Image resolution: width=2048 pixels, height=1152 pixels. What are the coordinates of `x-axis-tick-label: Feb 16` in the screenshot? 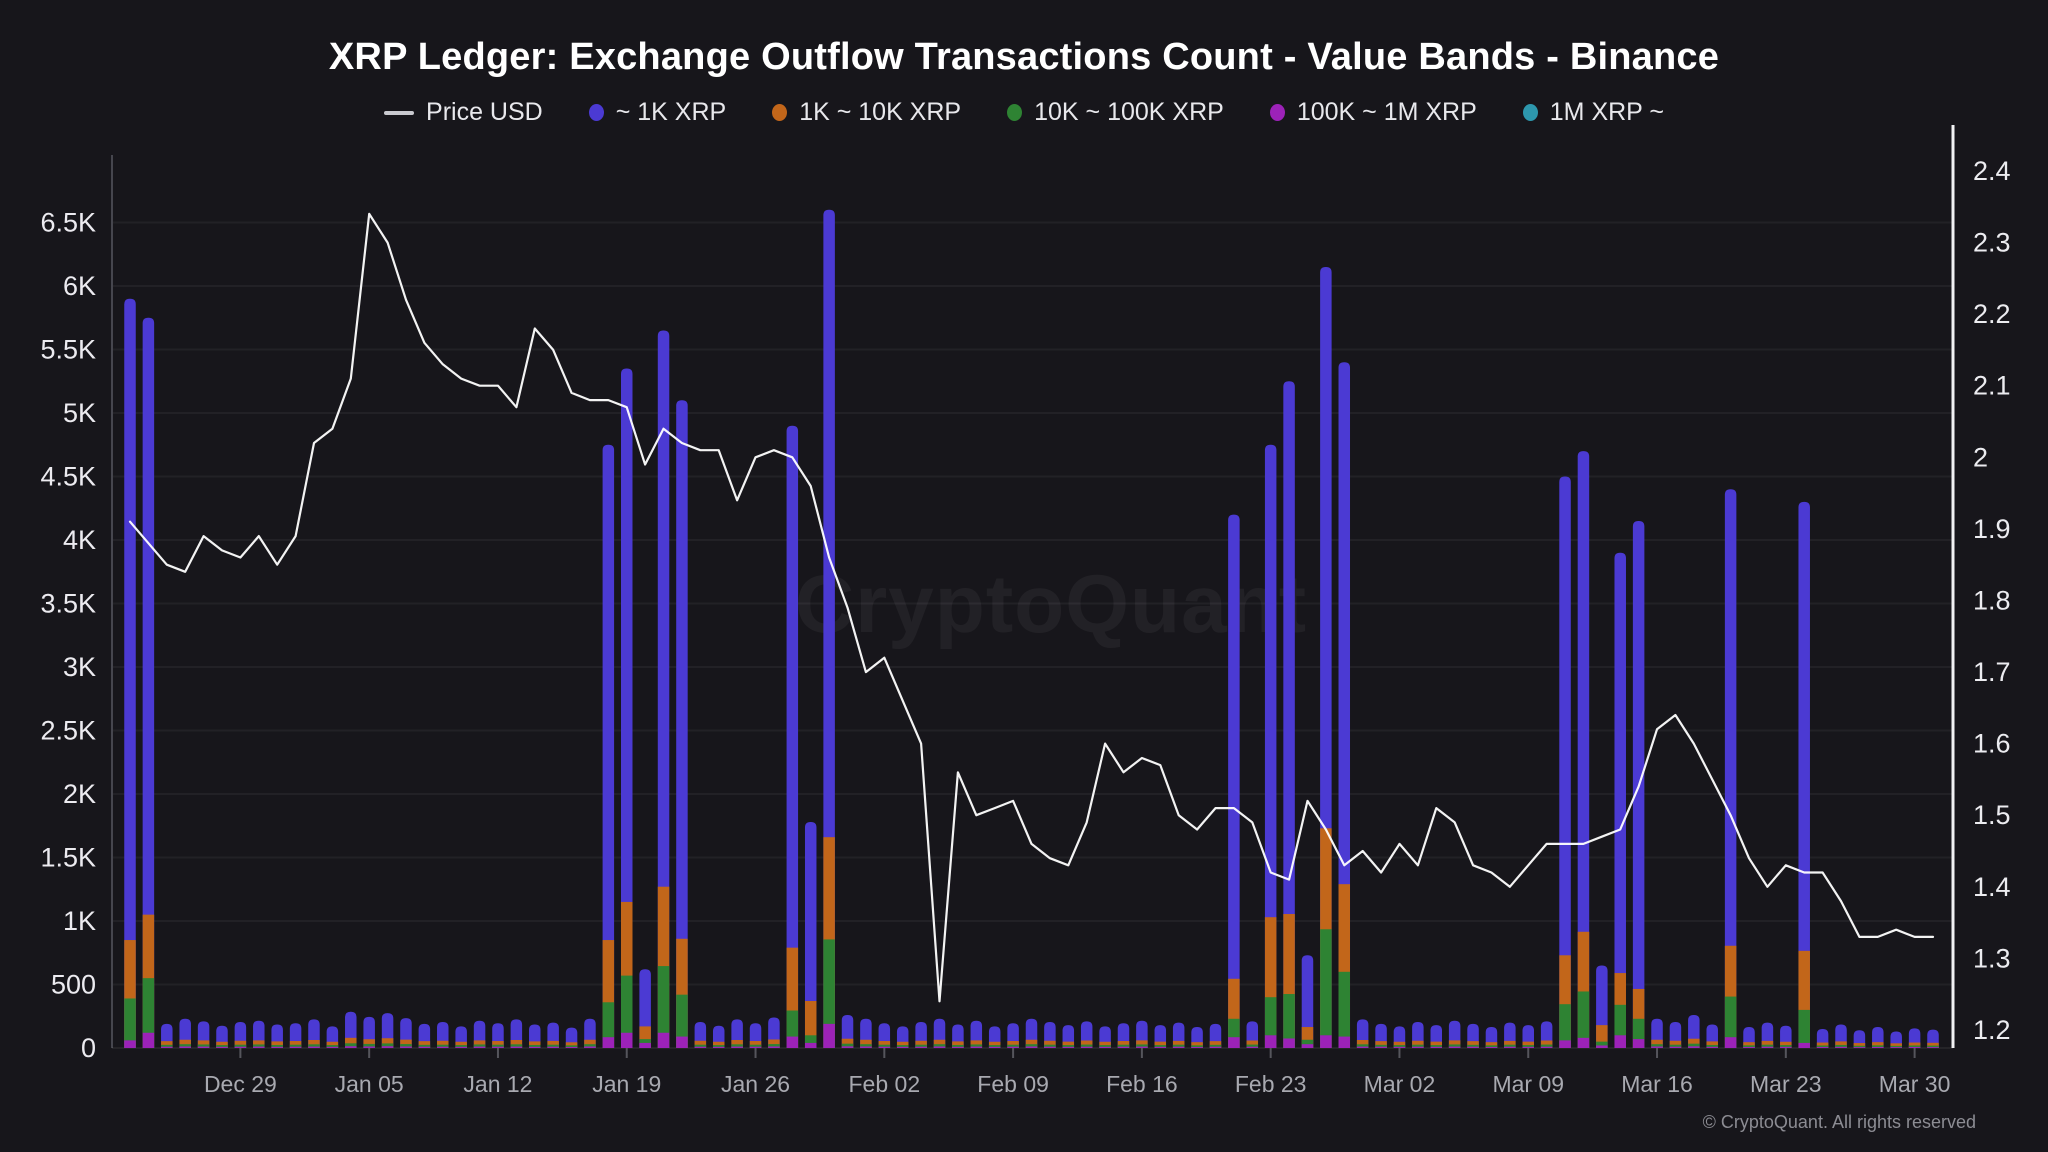 It's located at (1142, 1084).